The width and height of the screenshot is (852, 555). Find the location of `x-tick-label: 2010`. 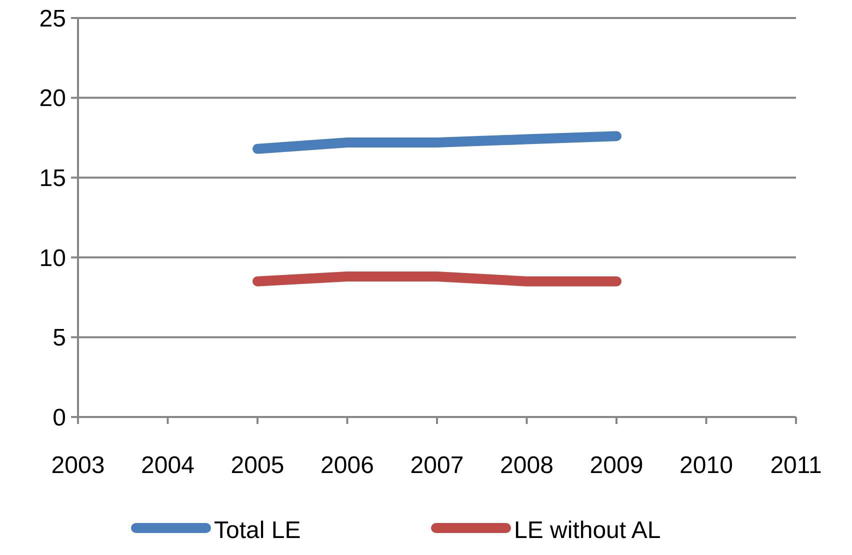

x-tick-label: 2010 is located at coordinates (706, 465).